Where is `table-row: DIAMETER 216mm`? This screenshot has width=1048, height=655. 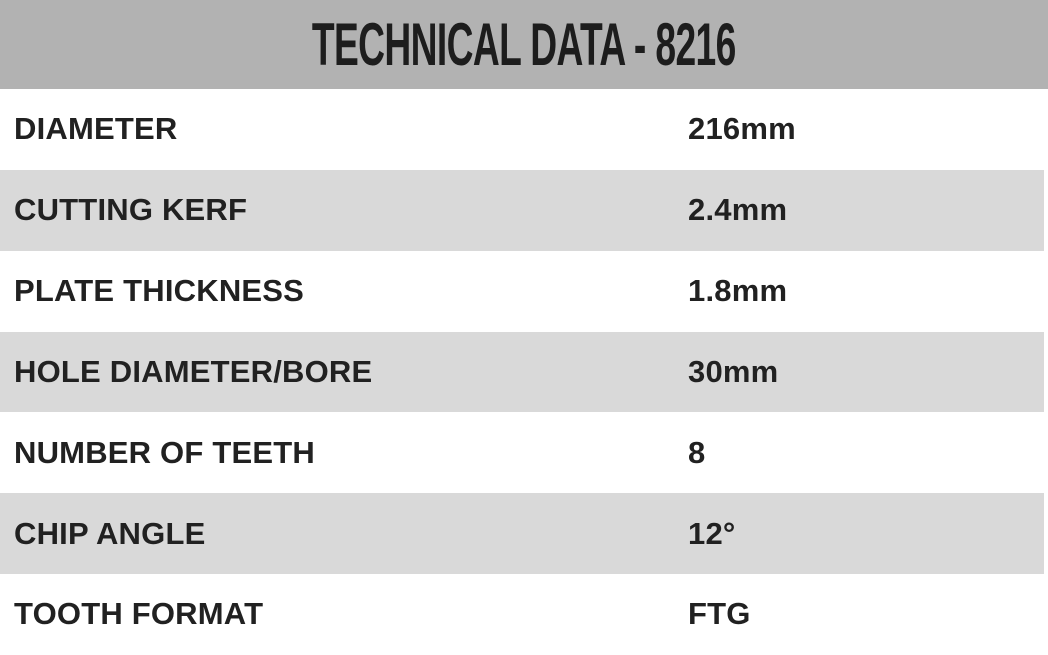 table-row: DIAMETER 216mm is located at coordinates (524, 129).